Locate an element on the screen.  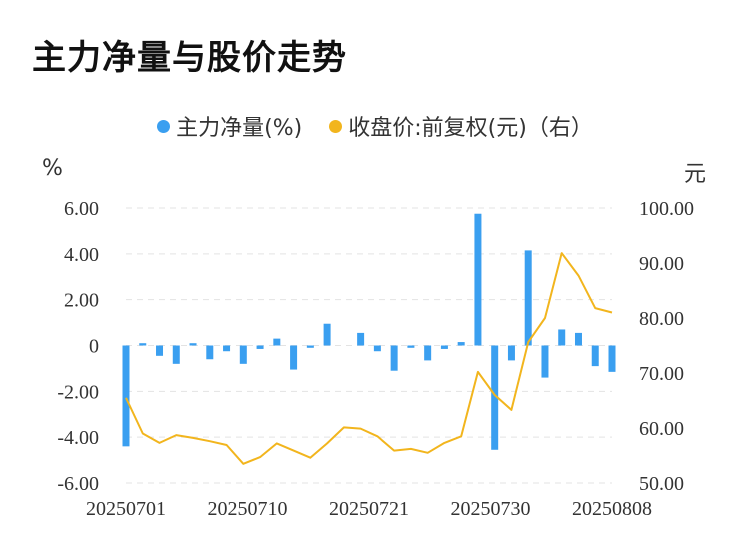
x-axis-tick-label: 20250701 is located at coordinates (126, 509).